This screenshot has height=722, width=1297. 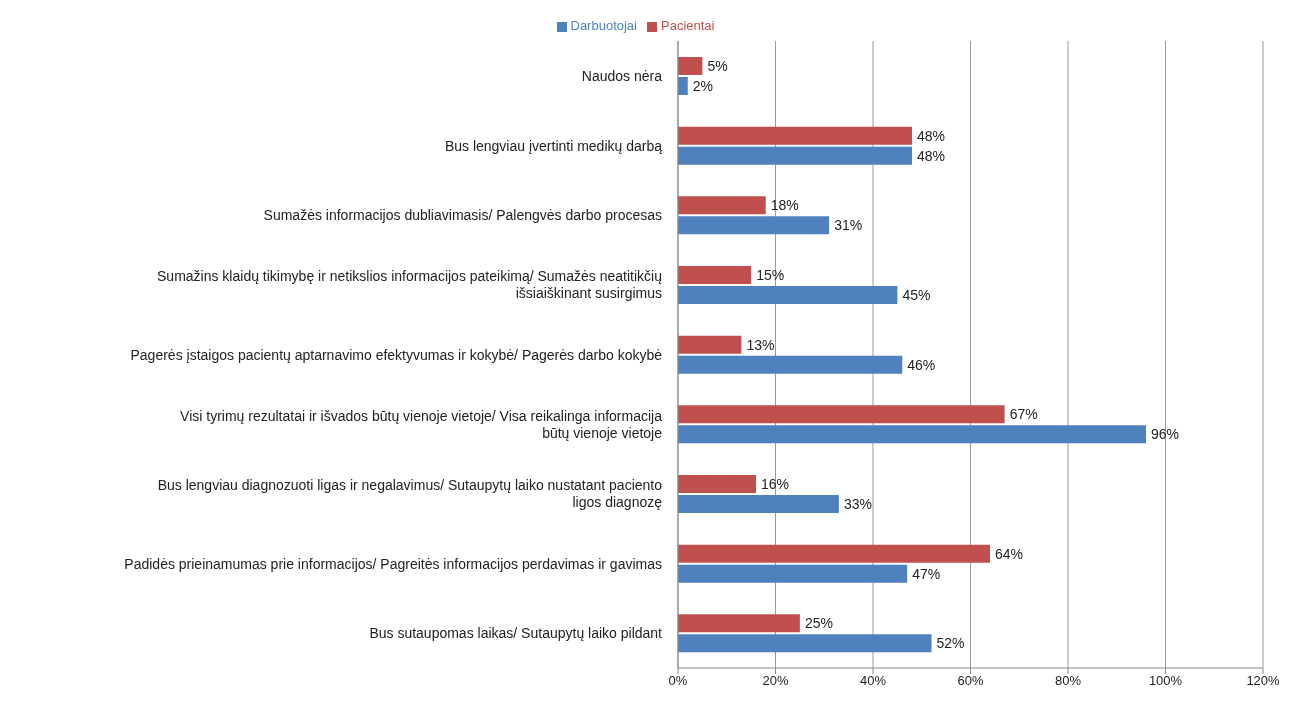 What do you see at coordinates (462, 215) in the screenshot?
I see `y-tick-label: Sumažės informacijos dubliavimasis/ Palengvės darbo procesas` at bounding box center [462, 215].